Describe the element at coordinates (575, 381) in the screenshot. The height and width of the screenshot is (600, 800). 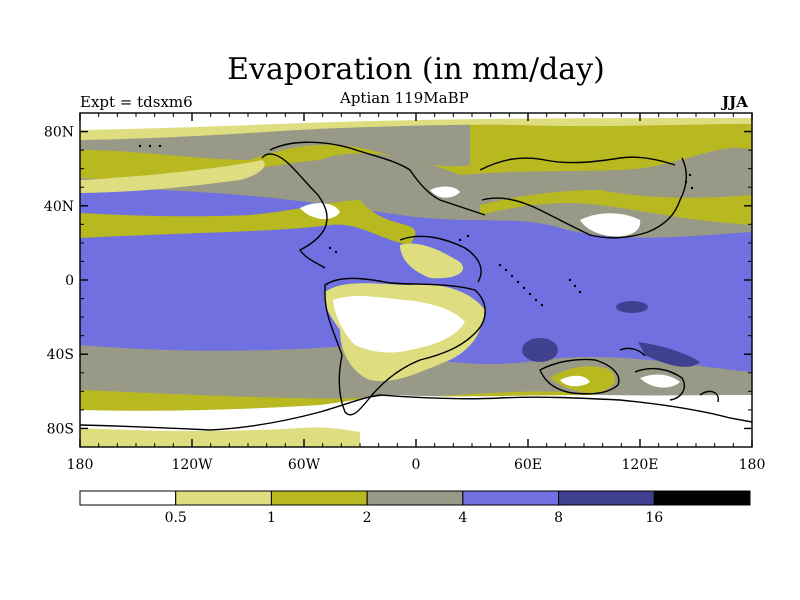
I see `field-0-0.5-australia` at that location.